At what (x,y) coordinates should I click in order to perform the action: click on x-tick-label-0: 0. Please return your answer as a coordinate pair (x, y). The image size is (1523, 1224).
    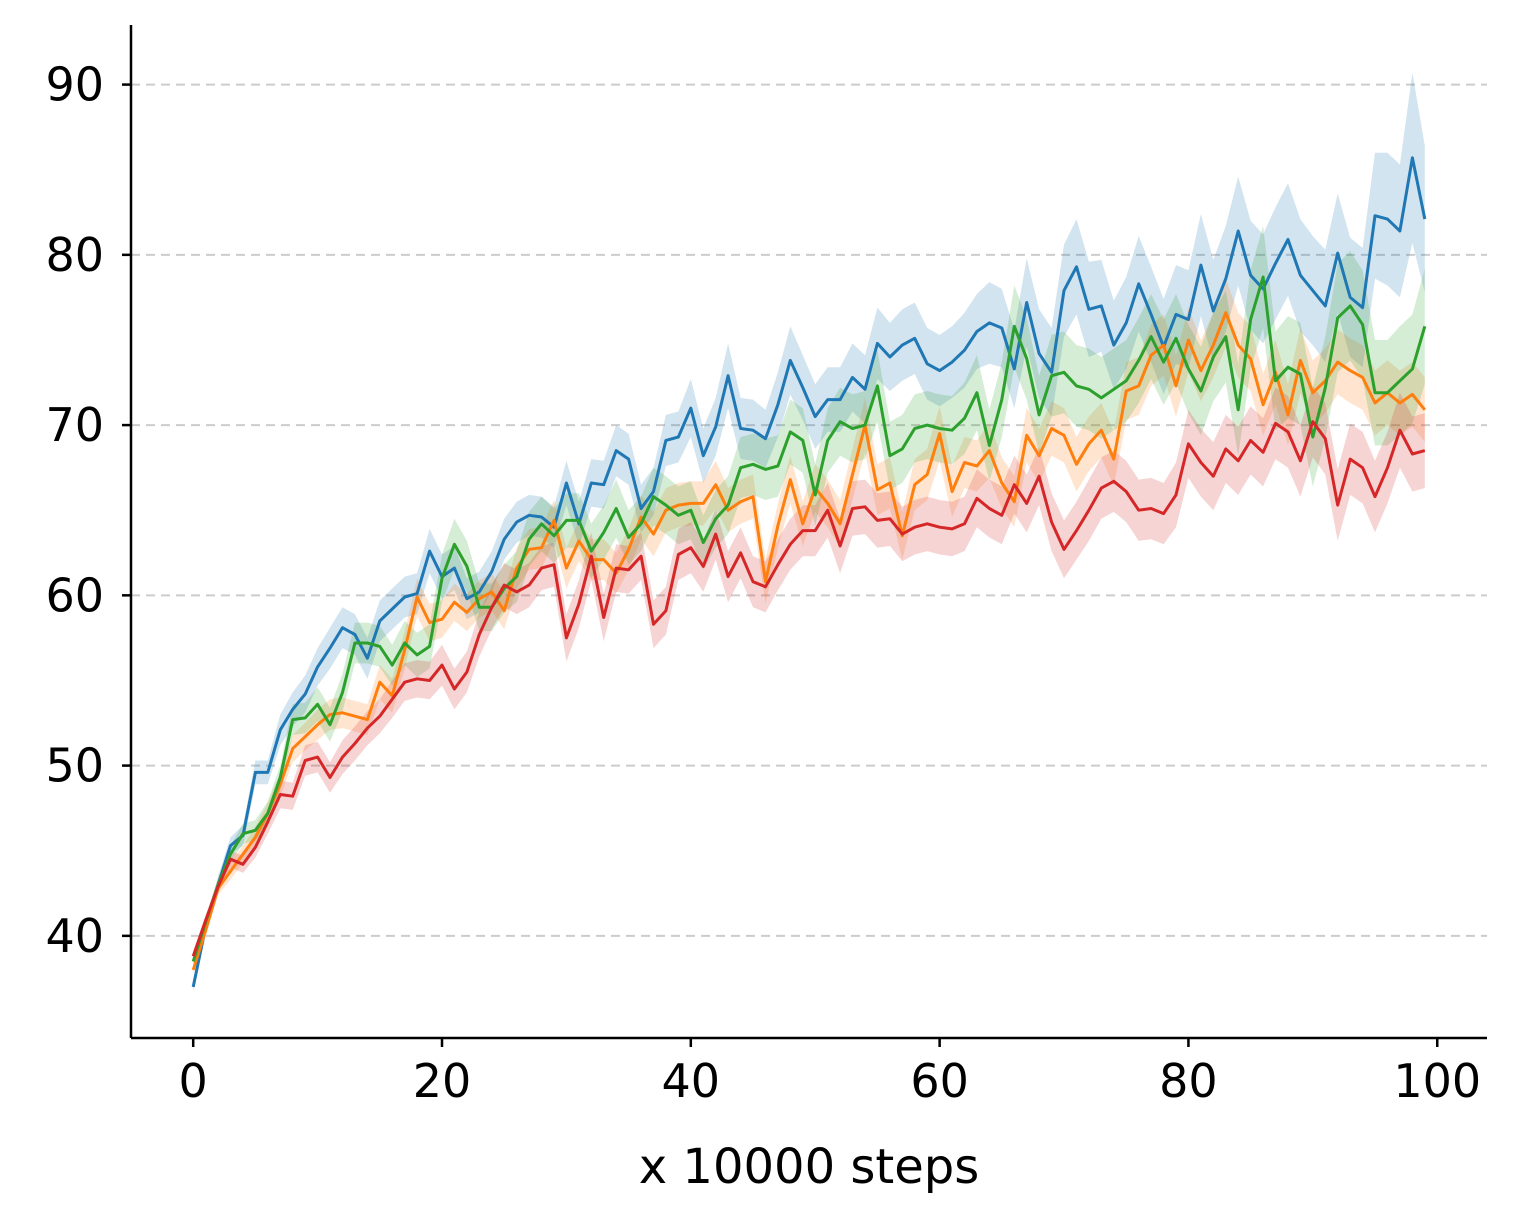
    Looking at the image, I should click on (193, 1081).